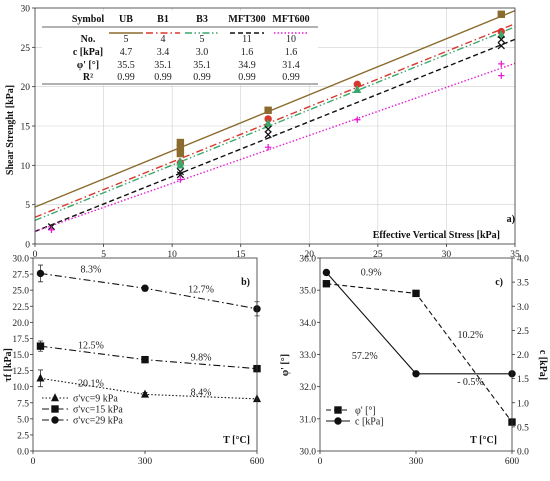 This screenshot has width=550, height=481. I want to click on panel-a-y-tick-label: 20, so click(26, 88).